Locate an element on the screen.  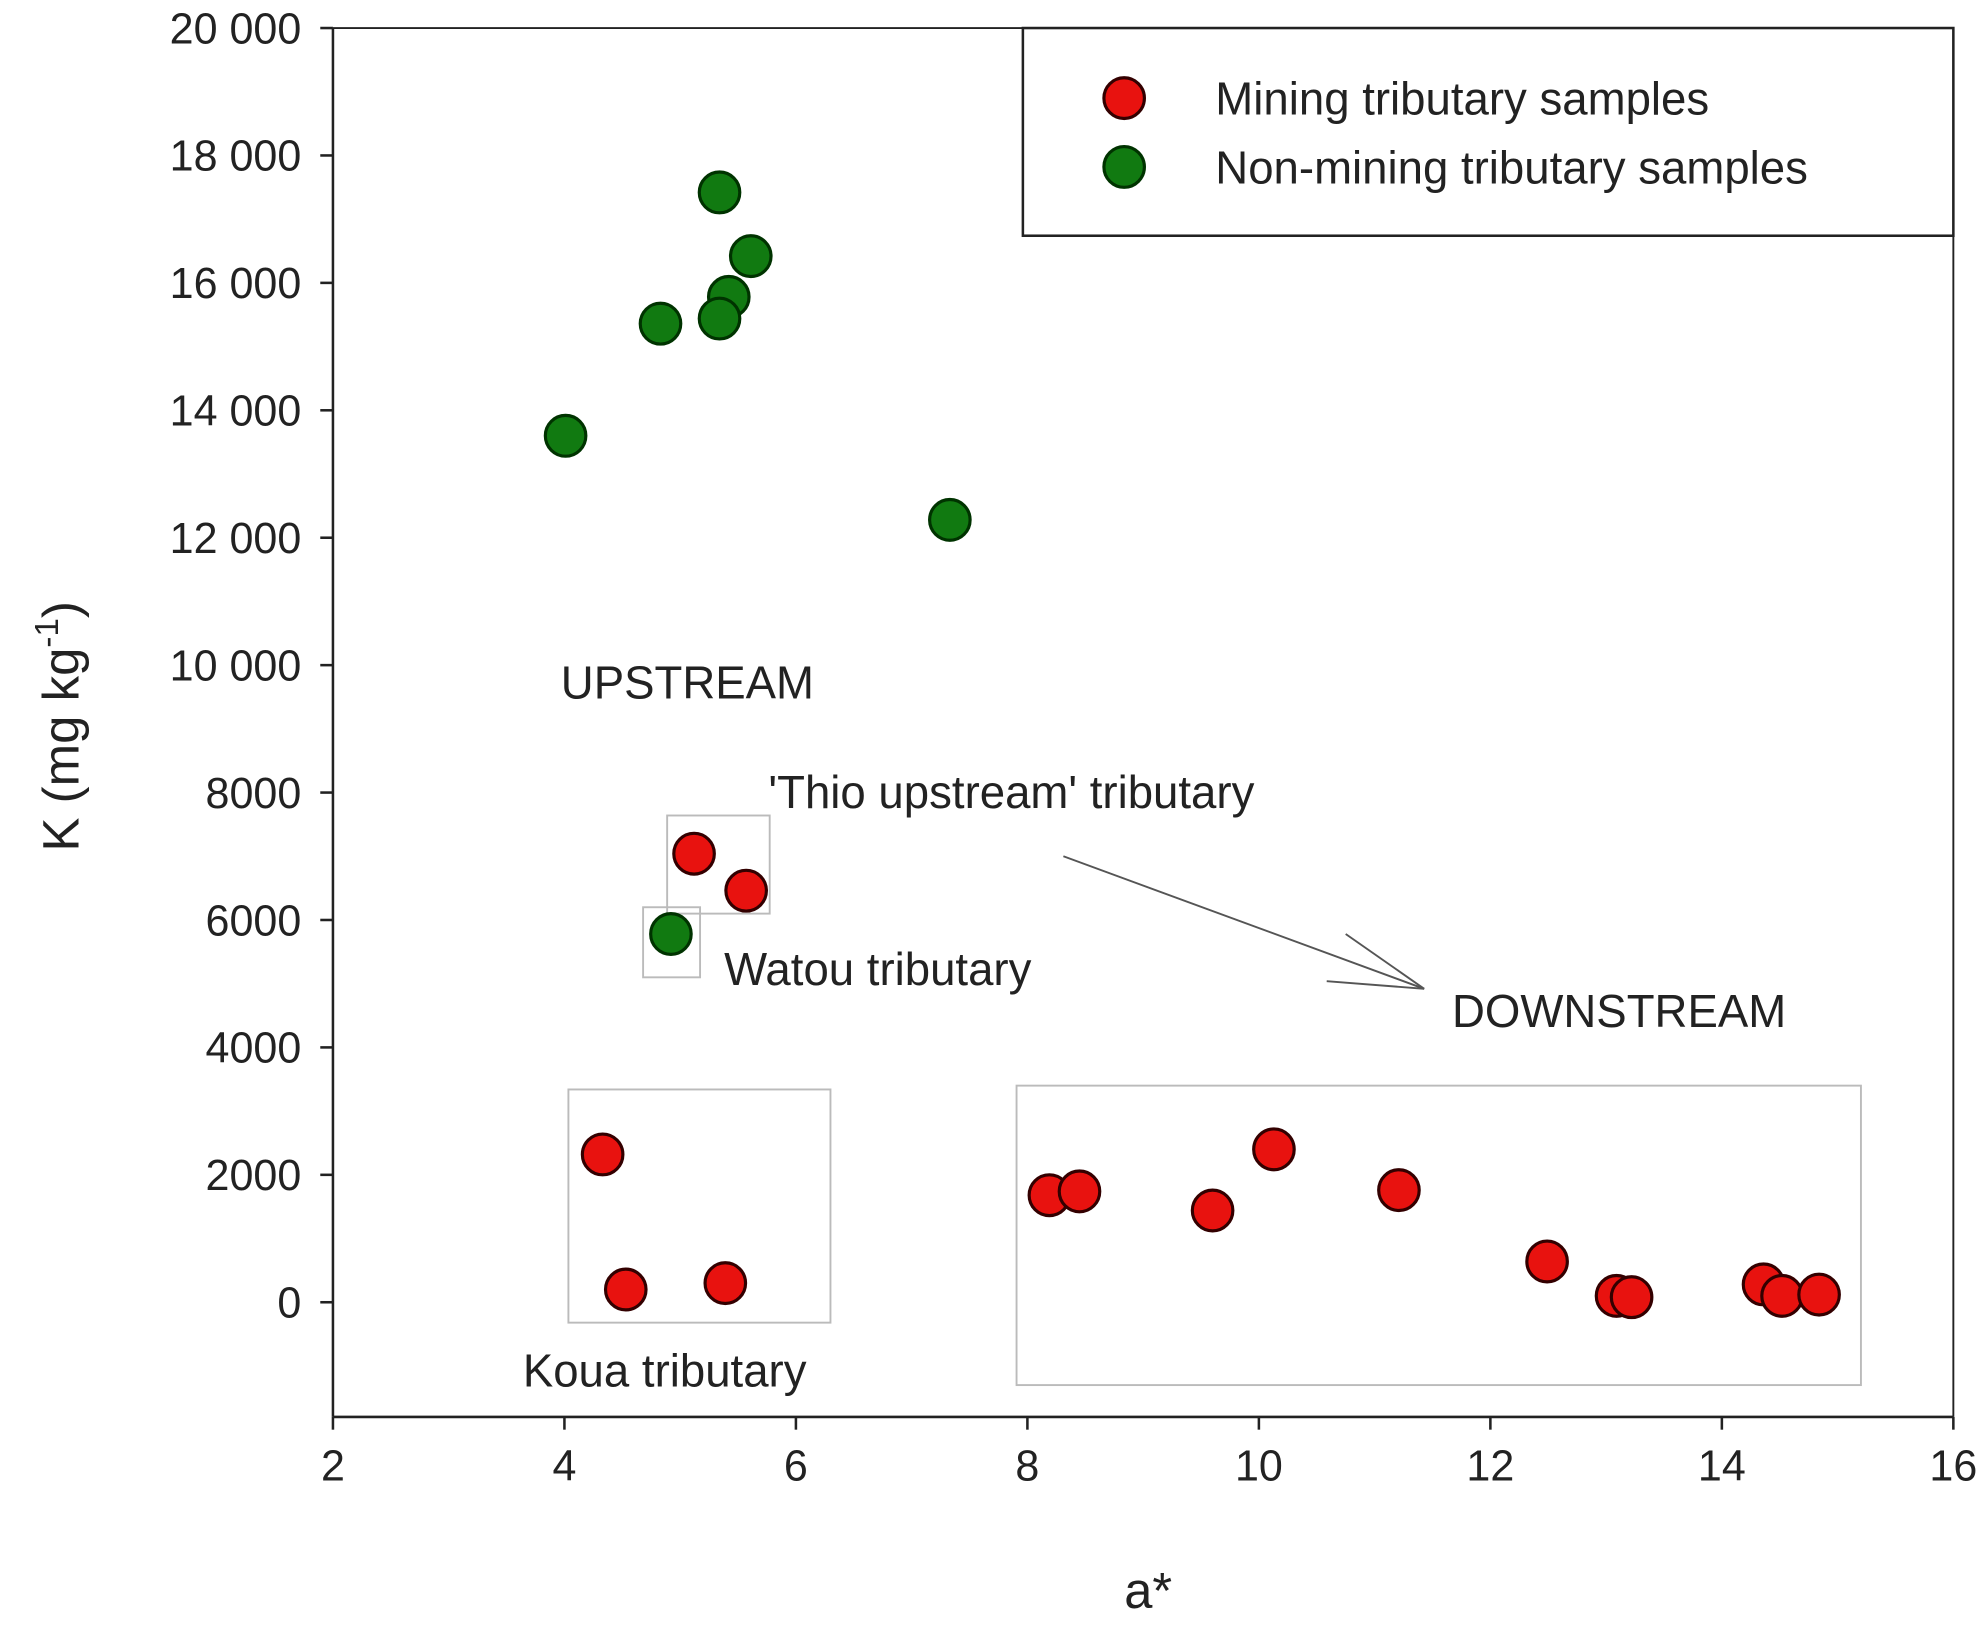
legend-marker-mining is located at coordinates (1124, 98).